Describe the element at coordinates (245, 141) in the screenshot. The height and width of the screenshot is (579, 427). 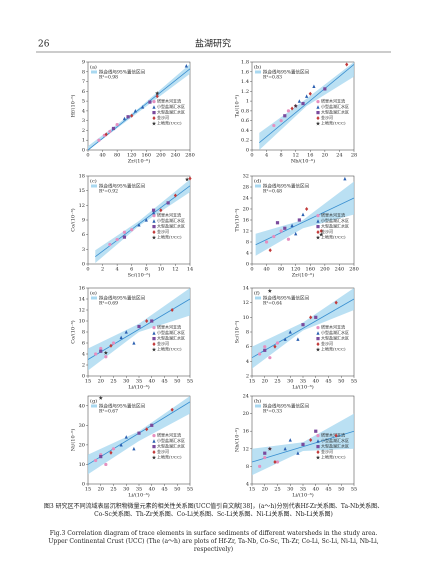
I see `y-tick-label: 0.2` at that location.